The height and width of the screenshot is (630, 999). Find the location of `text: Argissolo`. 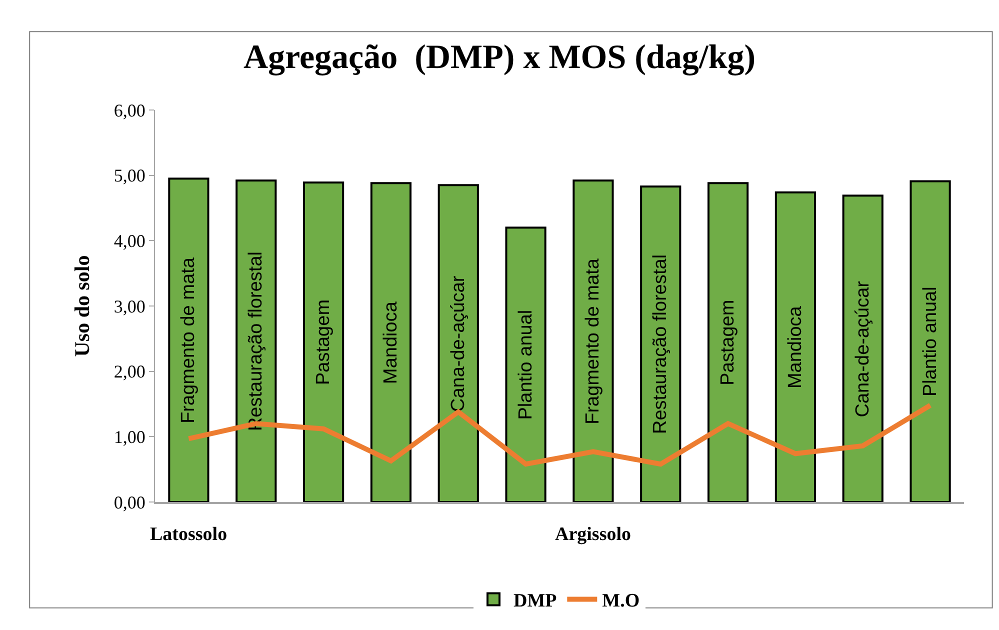

text: Argissolo is located at coordinates (593, 534).